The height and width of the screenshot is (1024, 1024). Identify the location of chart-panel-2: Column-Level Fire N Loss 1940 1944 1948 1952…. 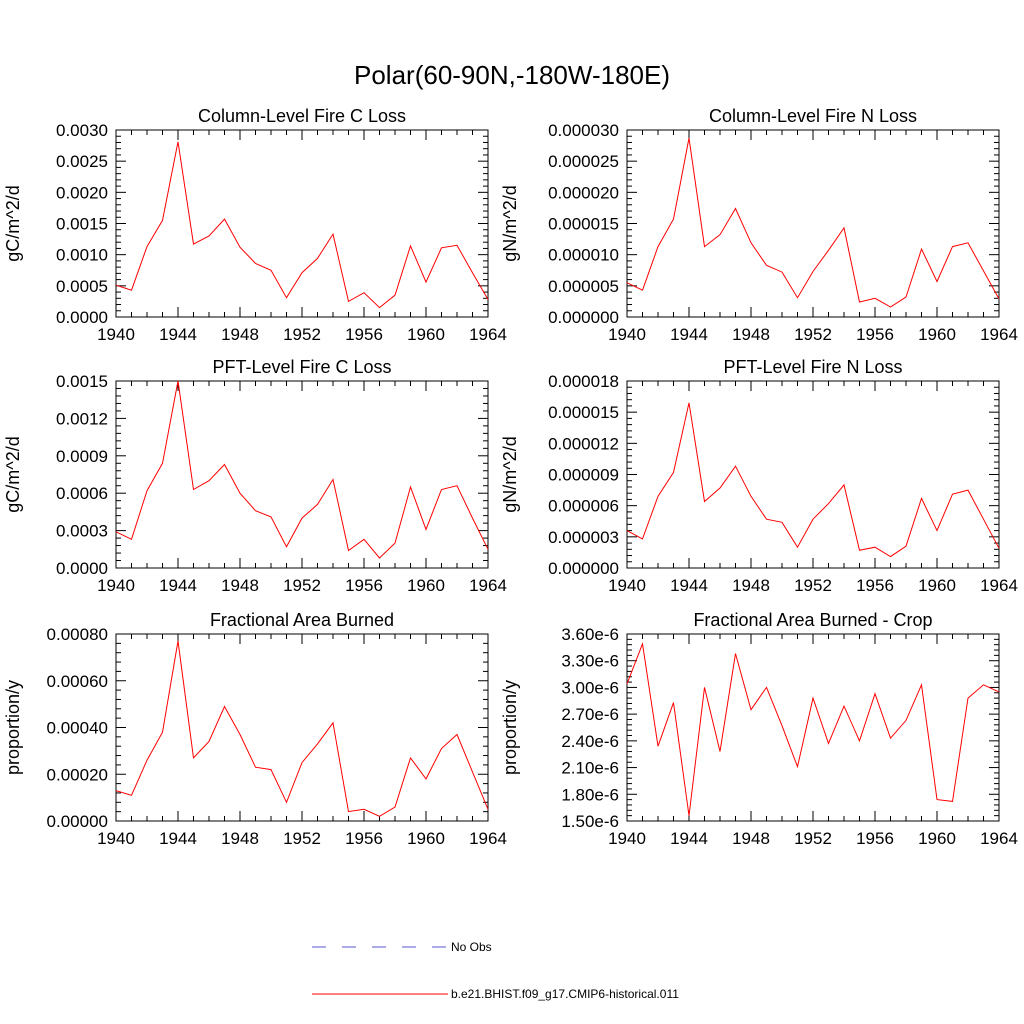
(759, 225).